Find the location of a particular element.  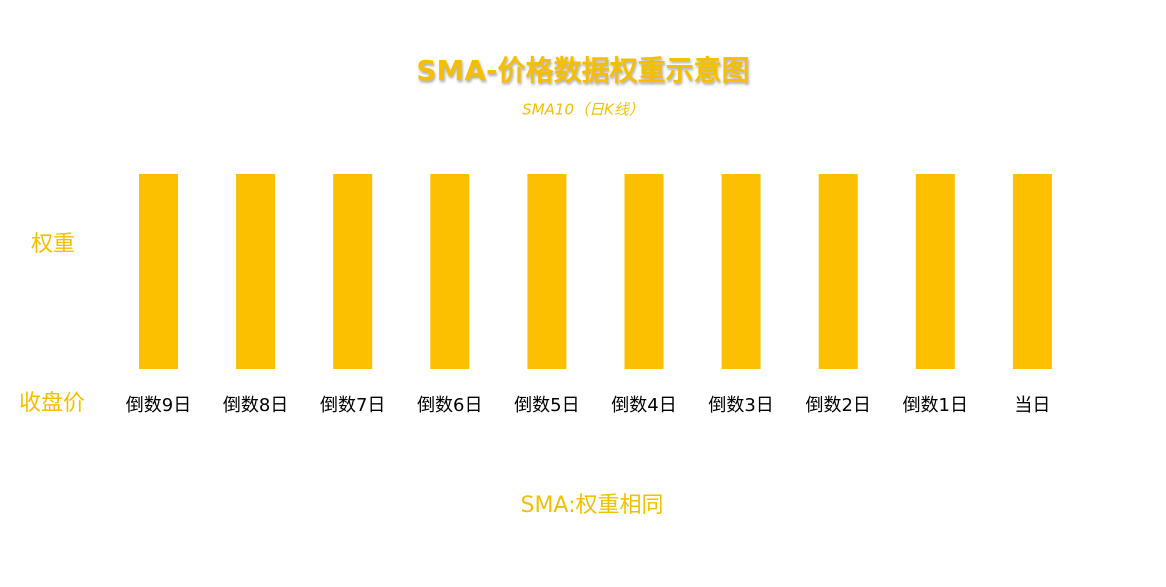

category-label: 倒数1日 is located at coordinates (935, 405).